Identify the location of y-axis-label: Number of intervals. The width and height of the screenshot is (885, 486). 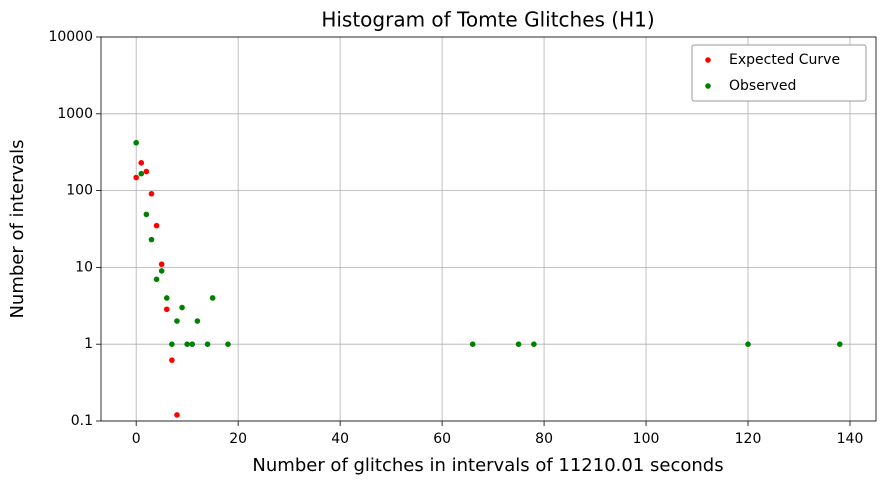
(17, 228).